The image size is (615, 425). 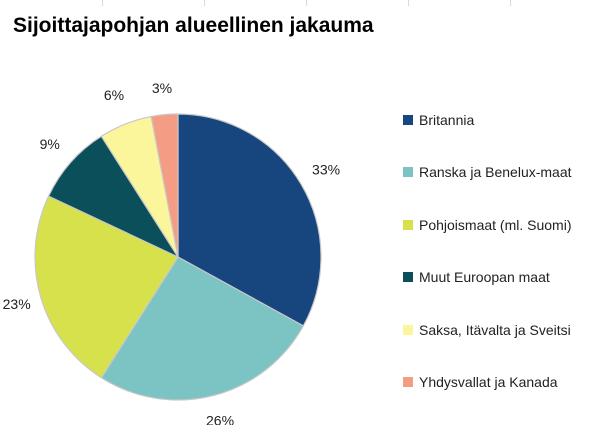 I want to click on legend-item: Muut Euroopan maat, so click(x=476, y=277).